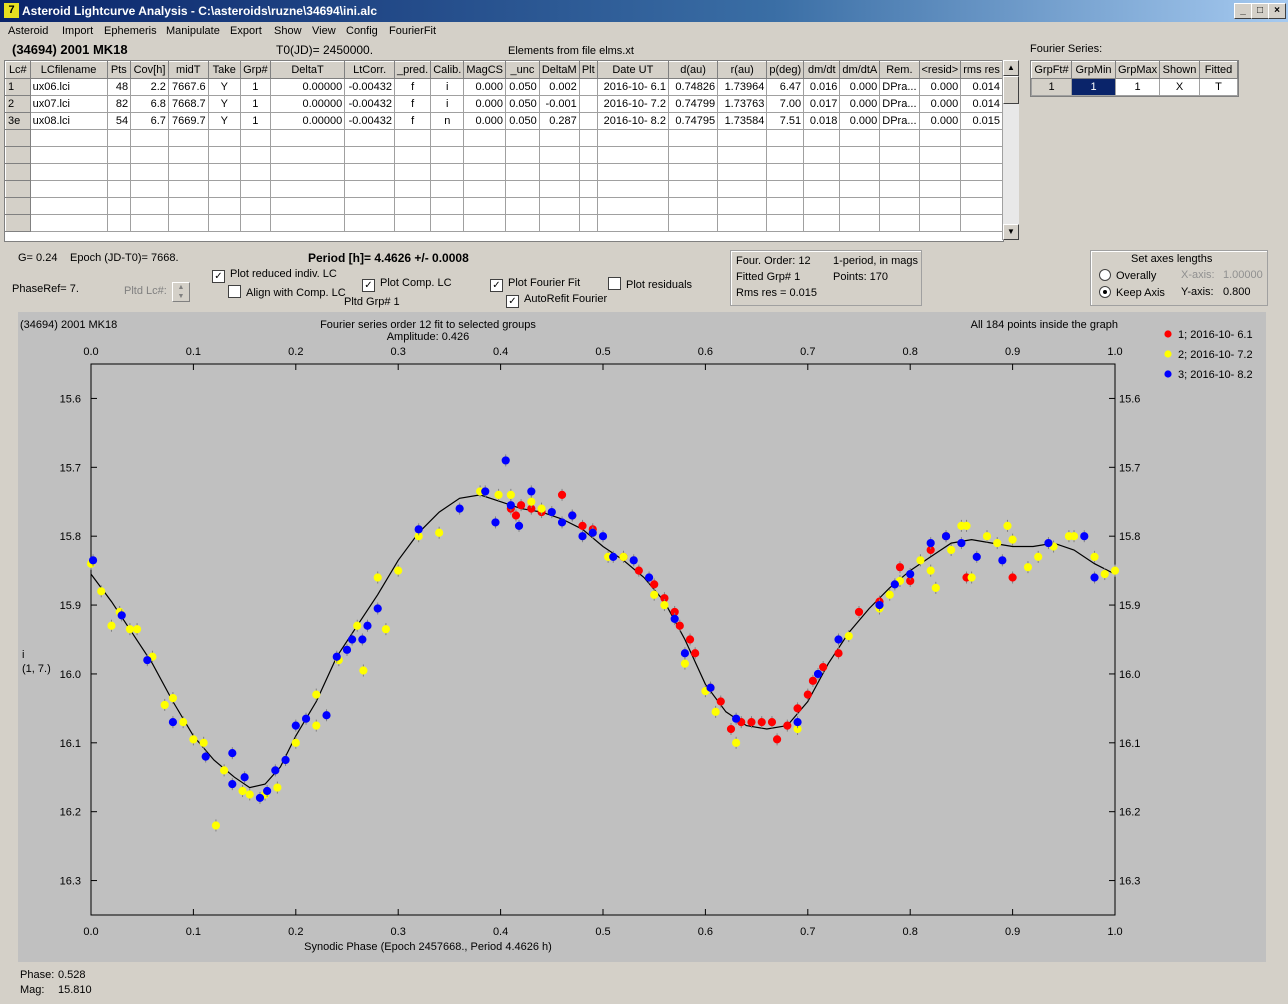 The width and height of the screenshot is (1288, 1004). I want to click on lc-col-1: LCfilename, so click(68, 70).